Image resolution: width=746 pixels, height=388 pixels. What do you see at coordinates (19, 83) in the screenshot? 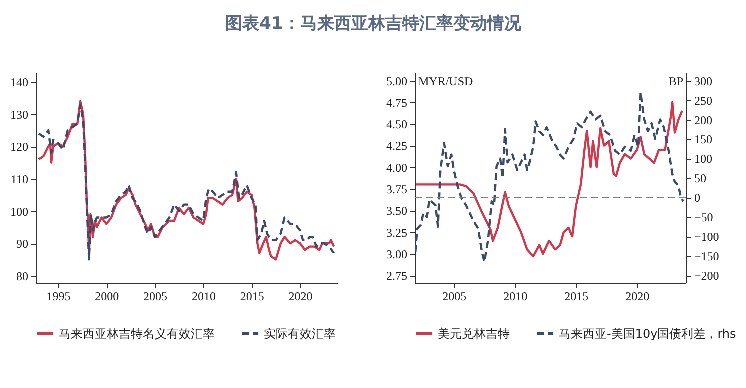
I see `y-tick-label: 140` at bounding box center [19, 83].